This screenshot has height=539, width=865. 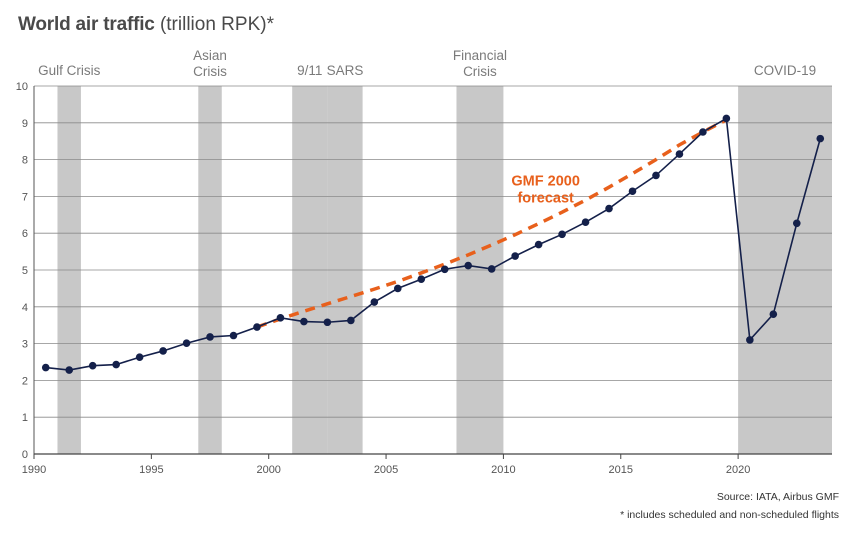 What do you see at coordinates (621, 470) in the screenshot?
I see `x-tick-label: 2015` at bounding box center [621, 470].